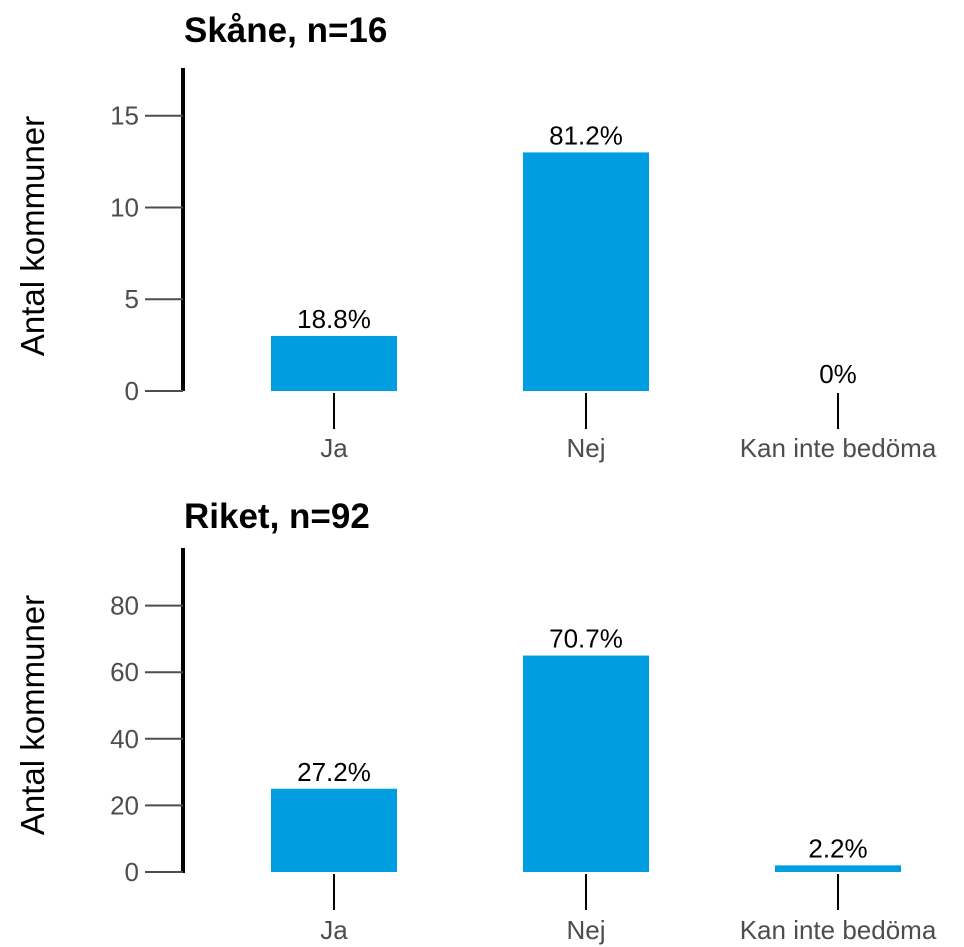  I want to click on y-tick-label: 10, so click(124, 207).